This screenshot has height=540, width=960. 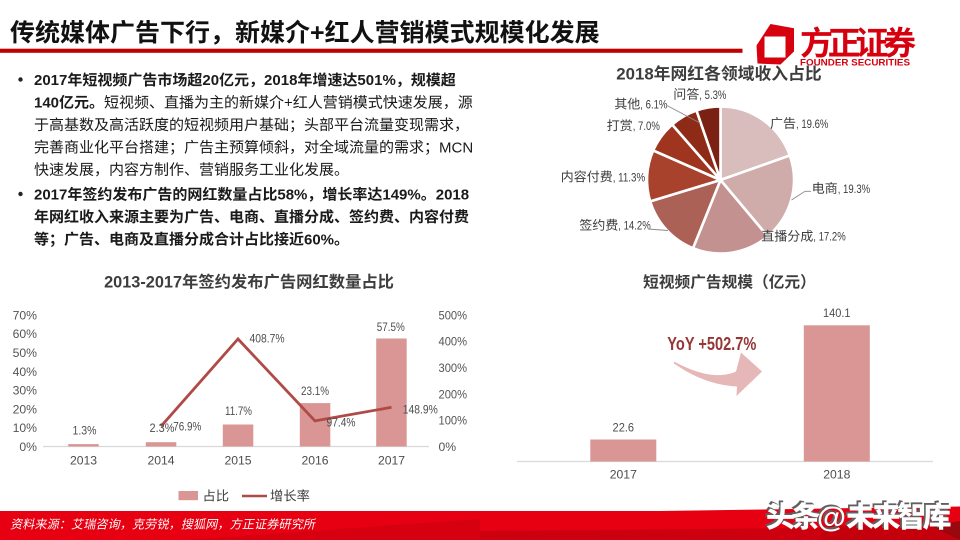 What do you see at coordinates (210, 80) in the screenshot?
I see `svg-text: 20` at bounding box center [210, 80].